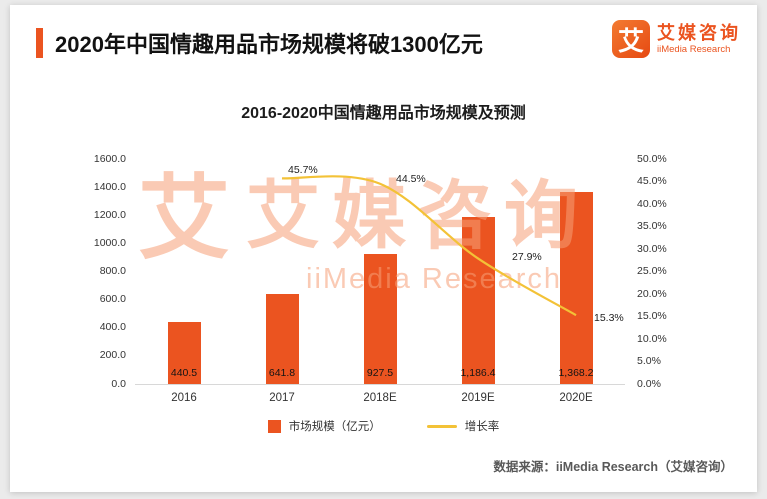  I want to click on data-source: 数据来源：iiMedia Research（艾媒咨询）, so click(613, 467).